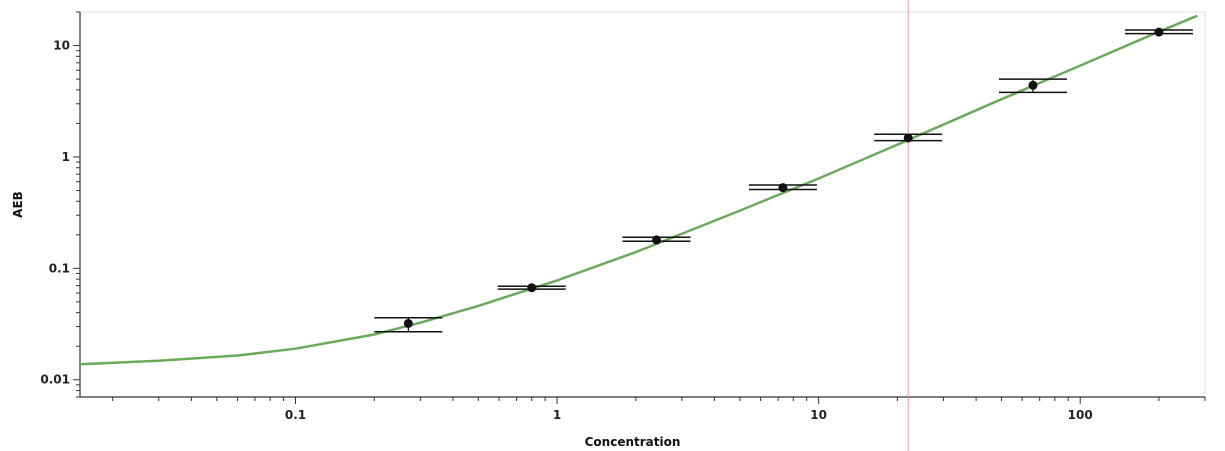  Describe the element at coordinates (59, 268) in the screenshot. I see `y-tick-label: 0.1` at that location.